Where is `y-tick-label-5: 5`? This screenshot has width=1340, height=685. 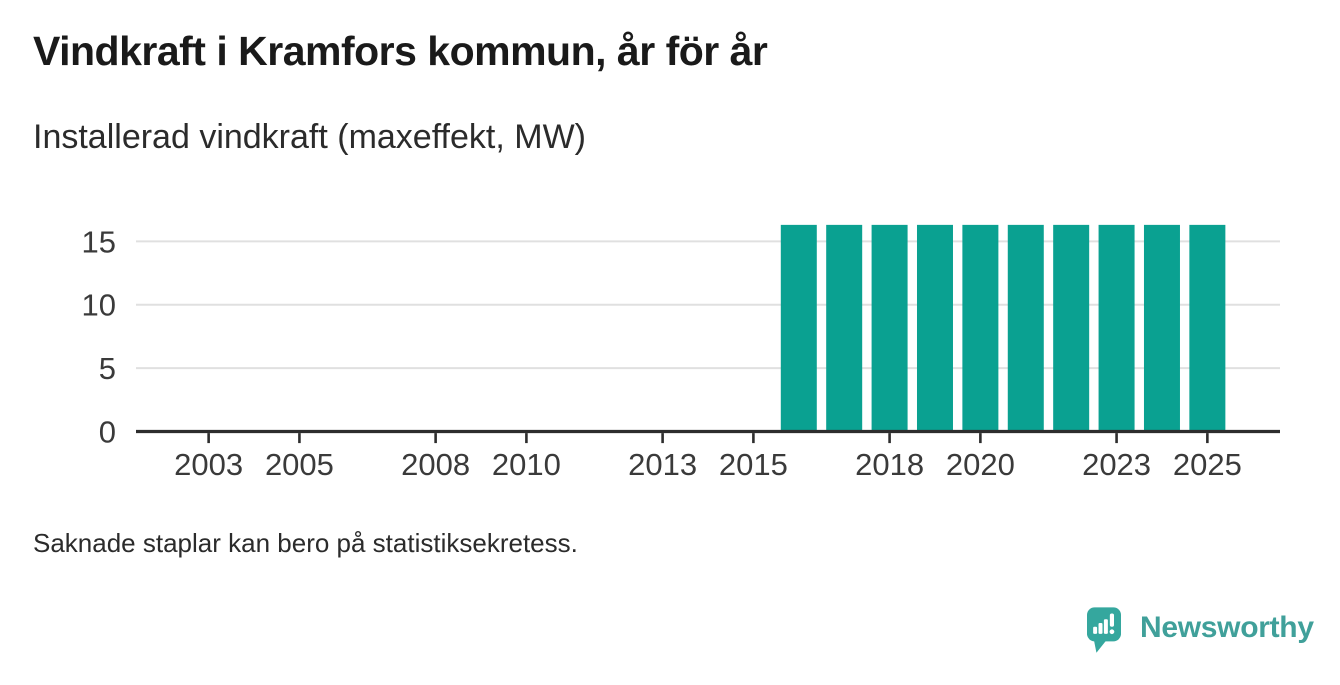
y-tick-label-5: 5 is located at coordinates (107, 368).